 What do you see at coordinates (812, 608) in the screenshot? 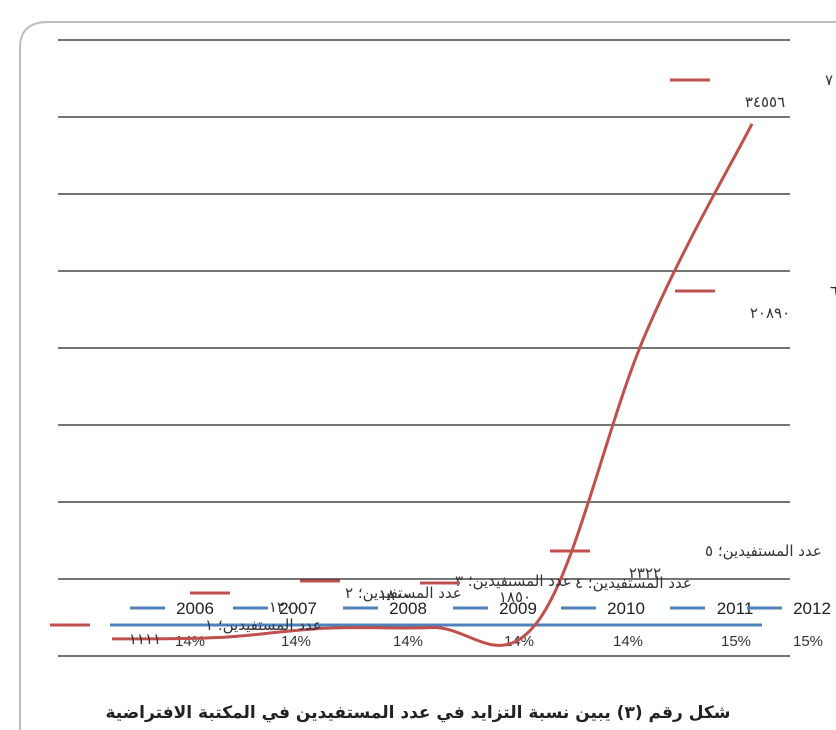
I see `year-label: 2012` at bounding box center [812, 608].